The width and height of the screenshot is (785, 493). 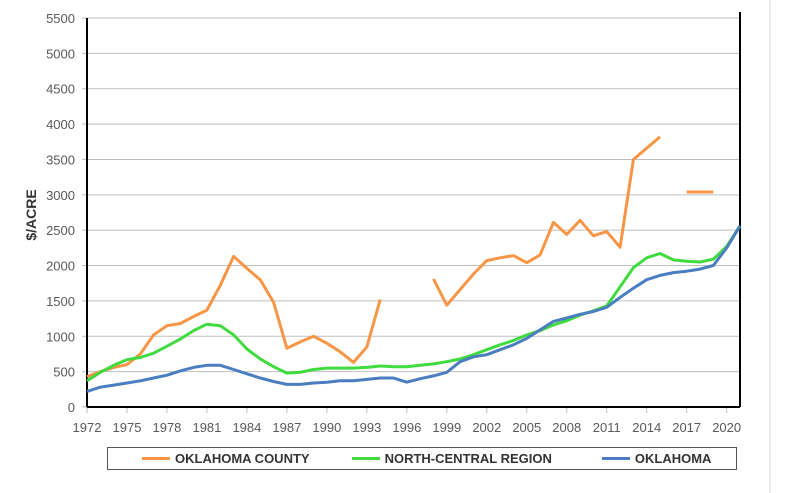 What do you see at coordinates (242, 458) in the screenshot?
I see `legend-label: OKLAHOMA COUNTY` at bounding box center [242, 458].